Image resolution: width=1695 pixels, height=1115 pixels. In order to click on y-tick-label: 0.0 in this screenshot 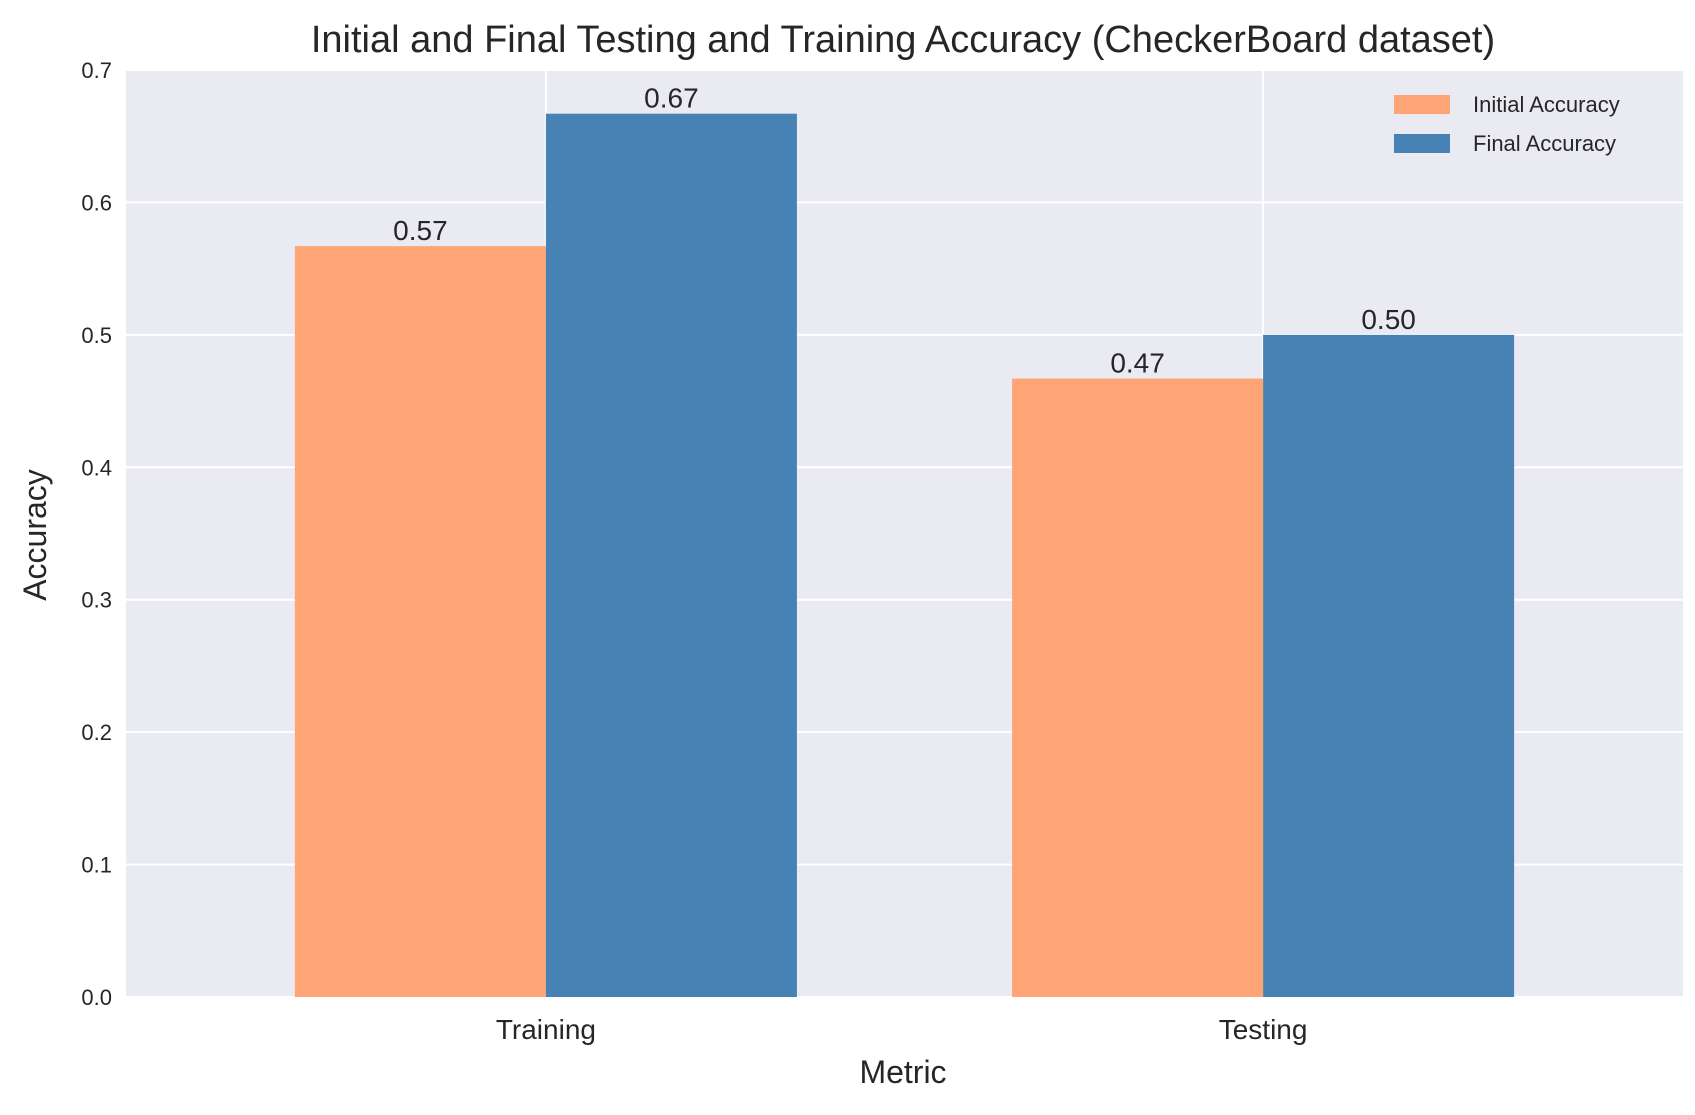, I will do `click(96, 997)`.